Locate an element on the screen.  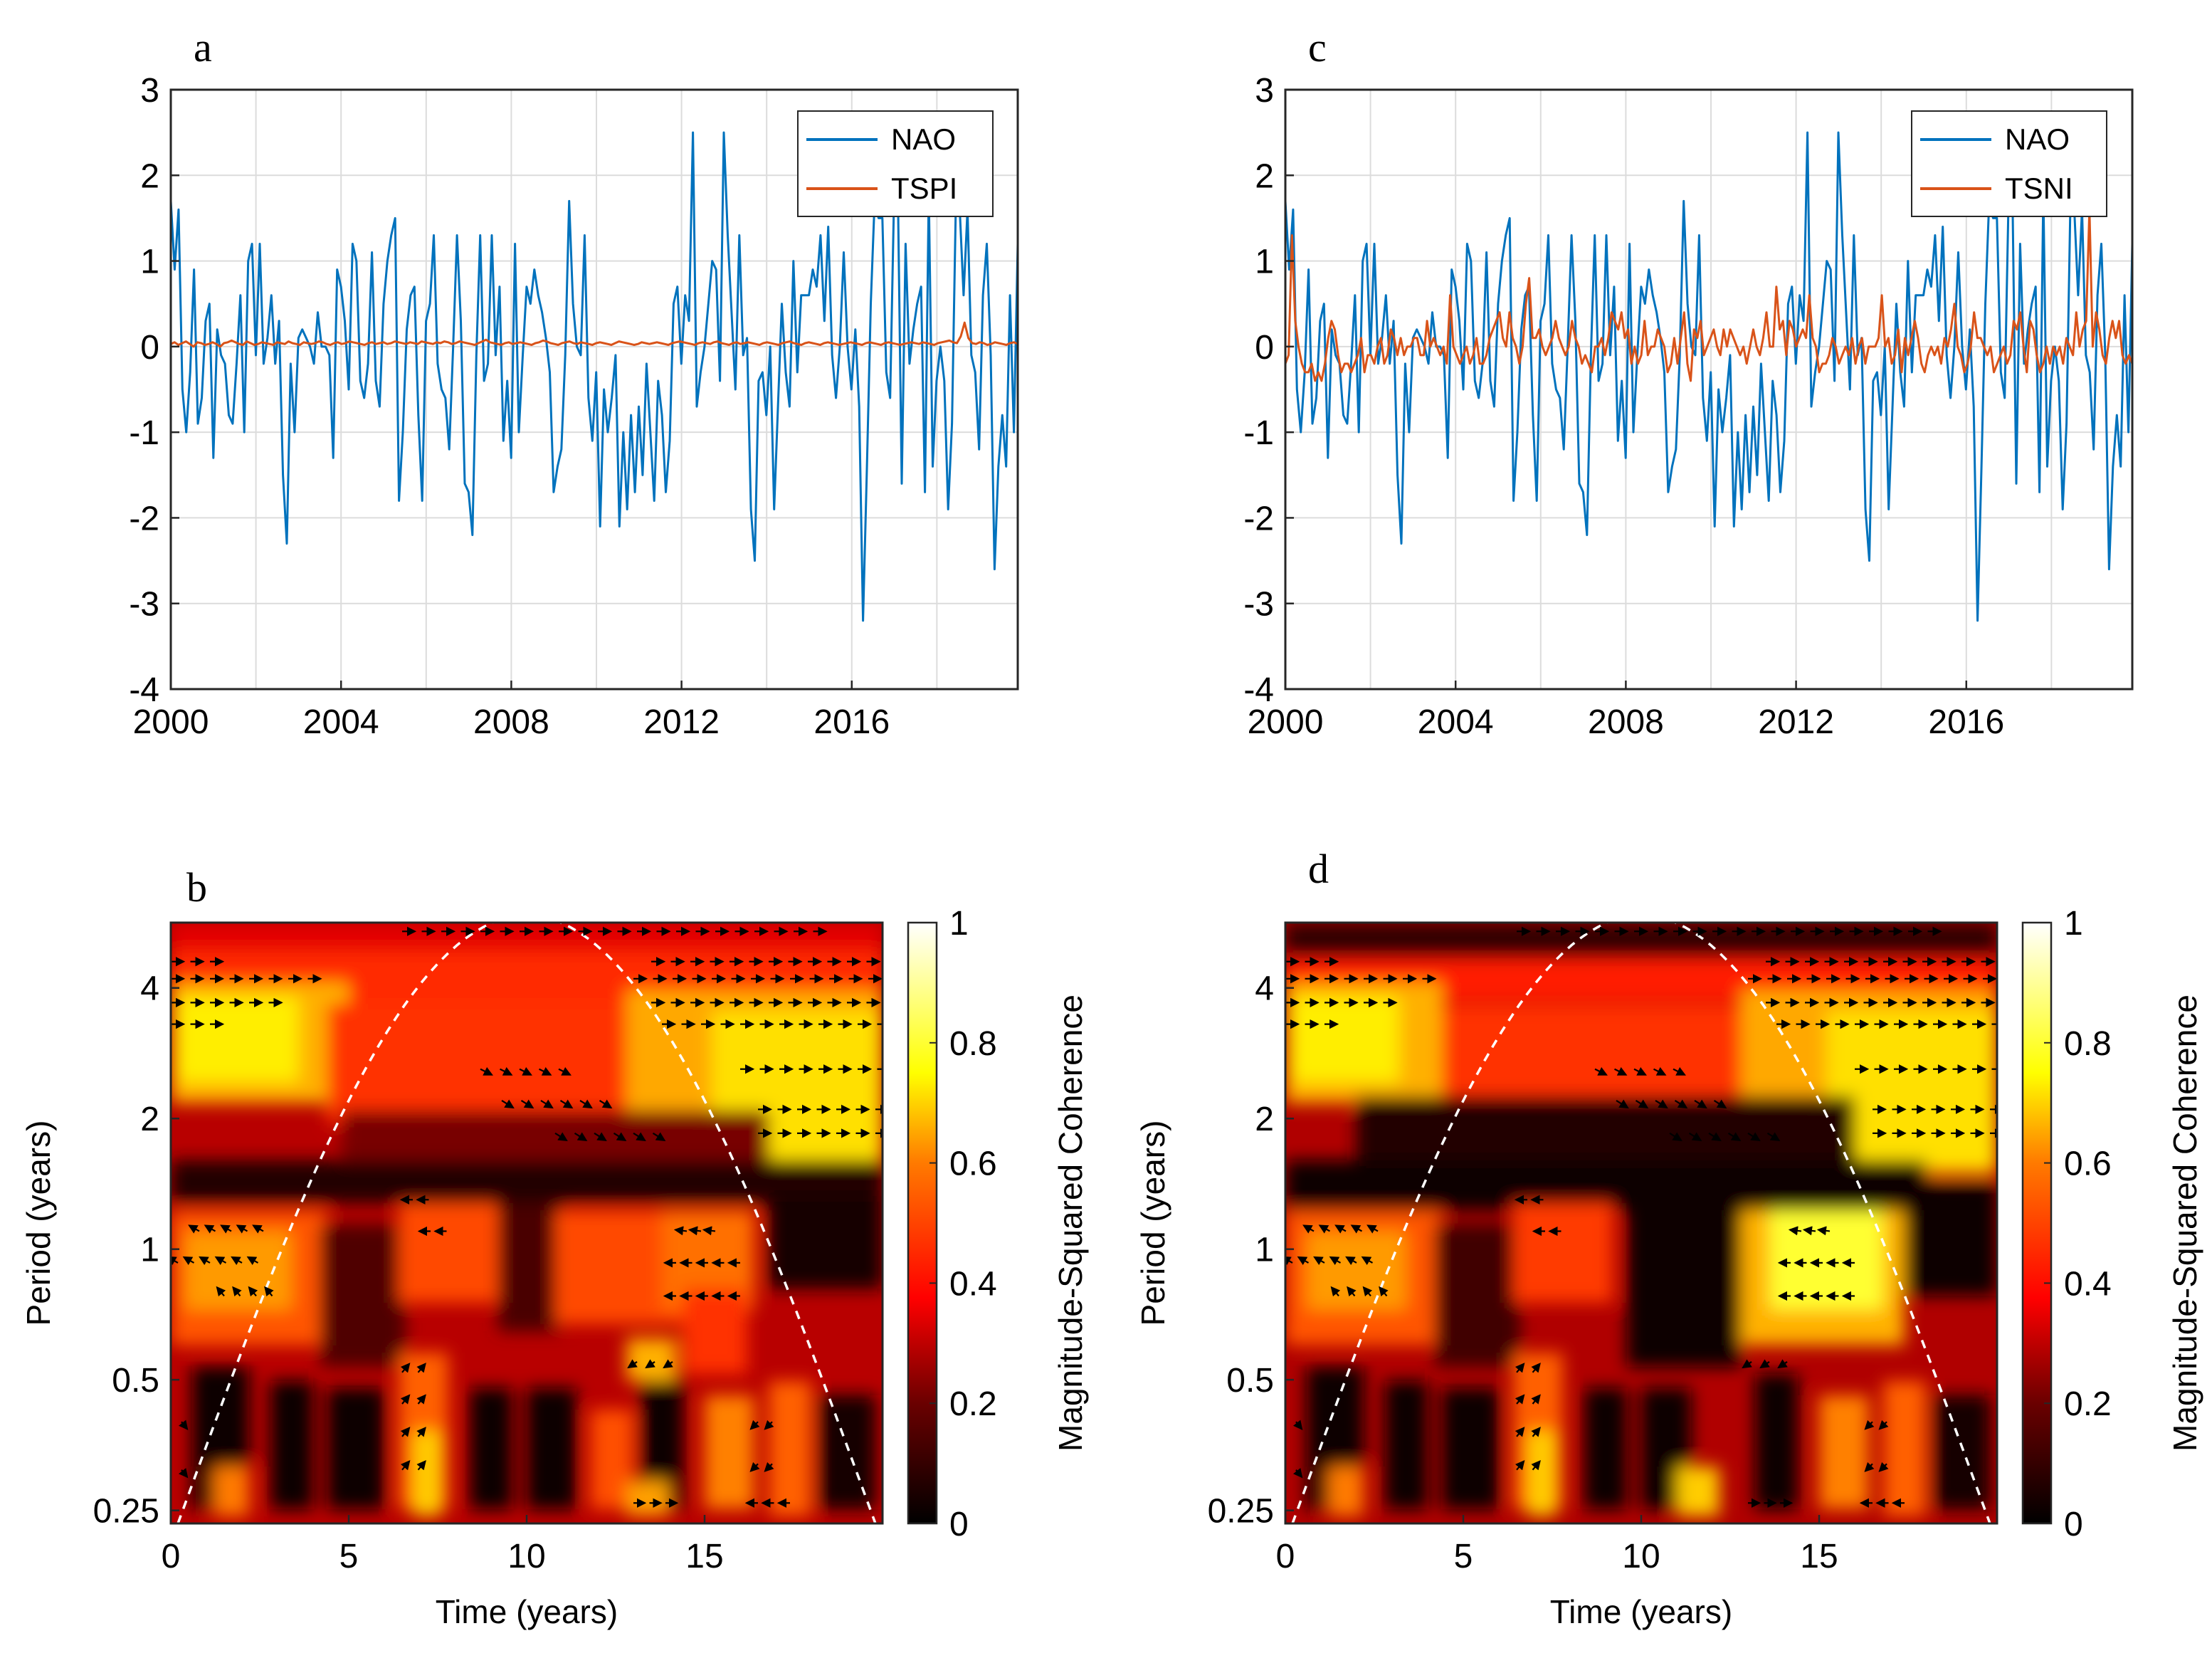
panel-b-label: b is located at coordinates (196, 887).